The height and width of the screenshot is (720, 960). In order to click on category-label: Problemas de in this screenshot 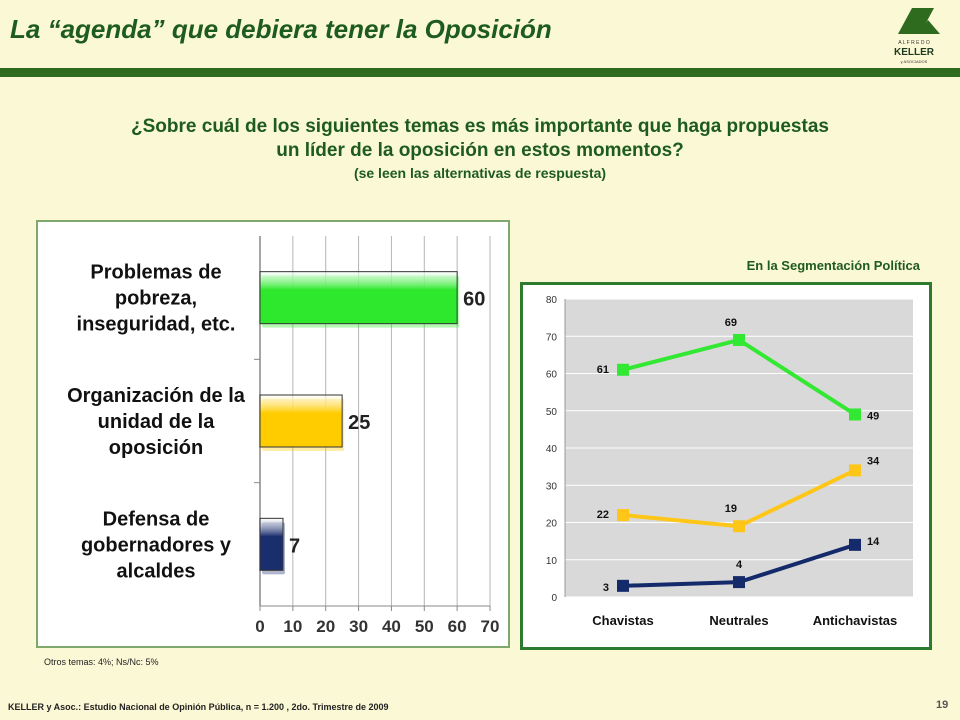, I will do `click(155, 273)`.